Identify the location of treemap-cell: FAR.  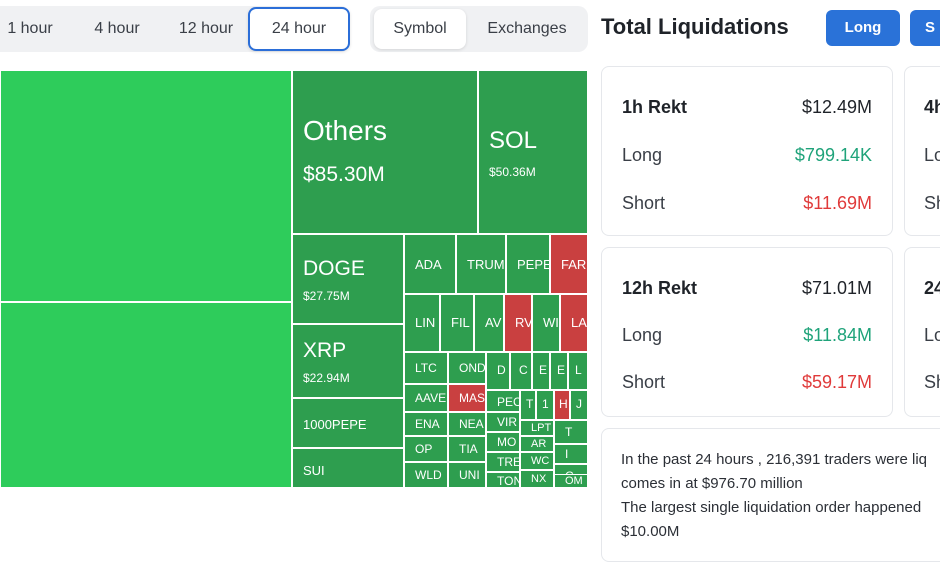
(569, 264).